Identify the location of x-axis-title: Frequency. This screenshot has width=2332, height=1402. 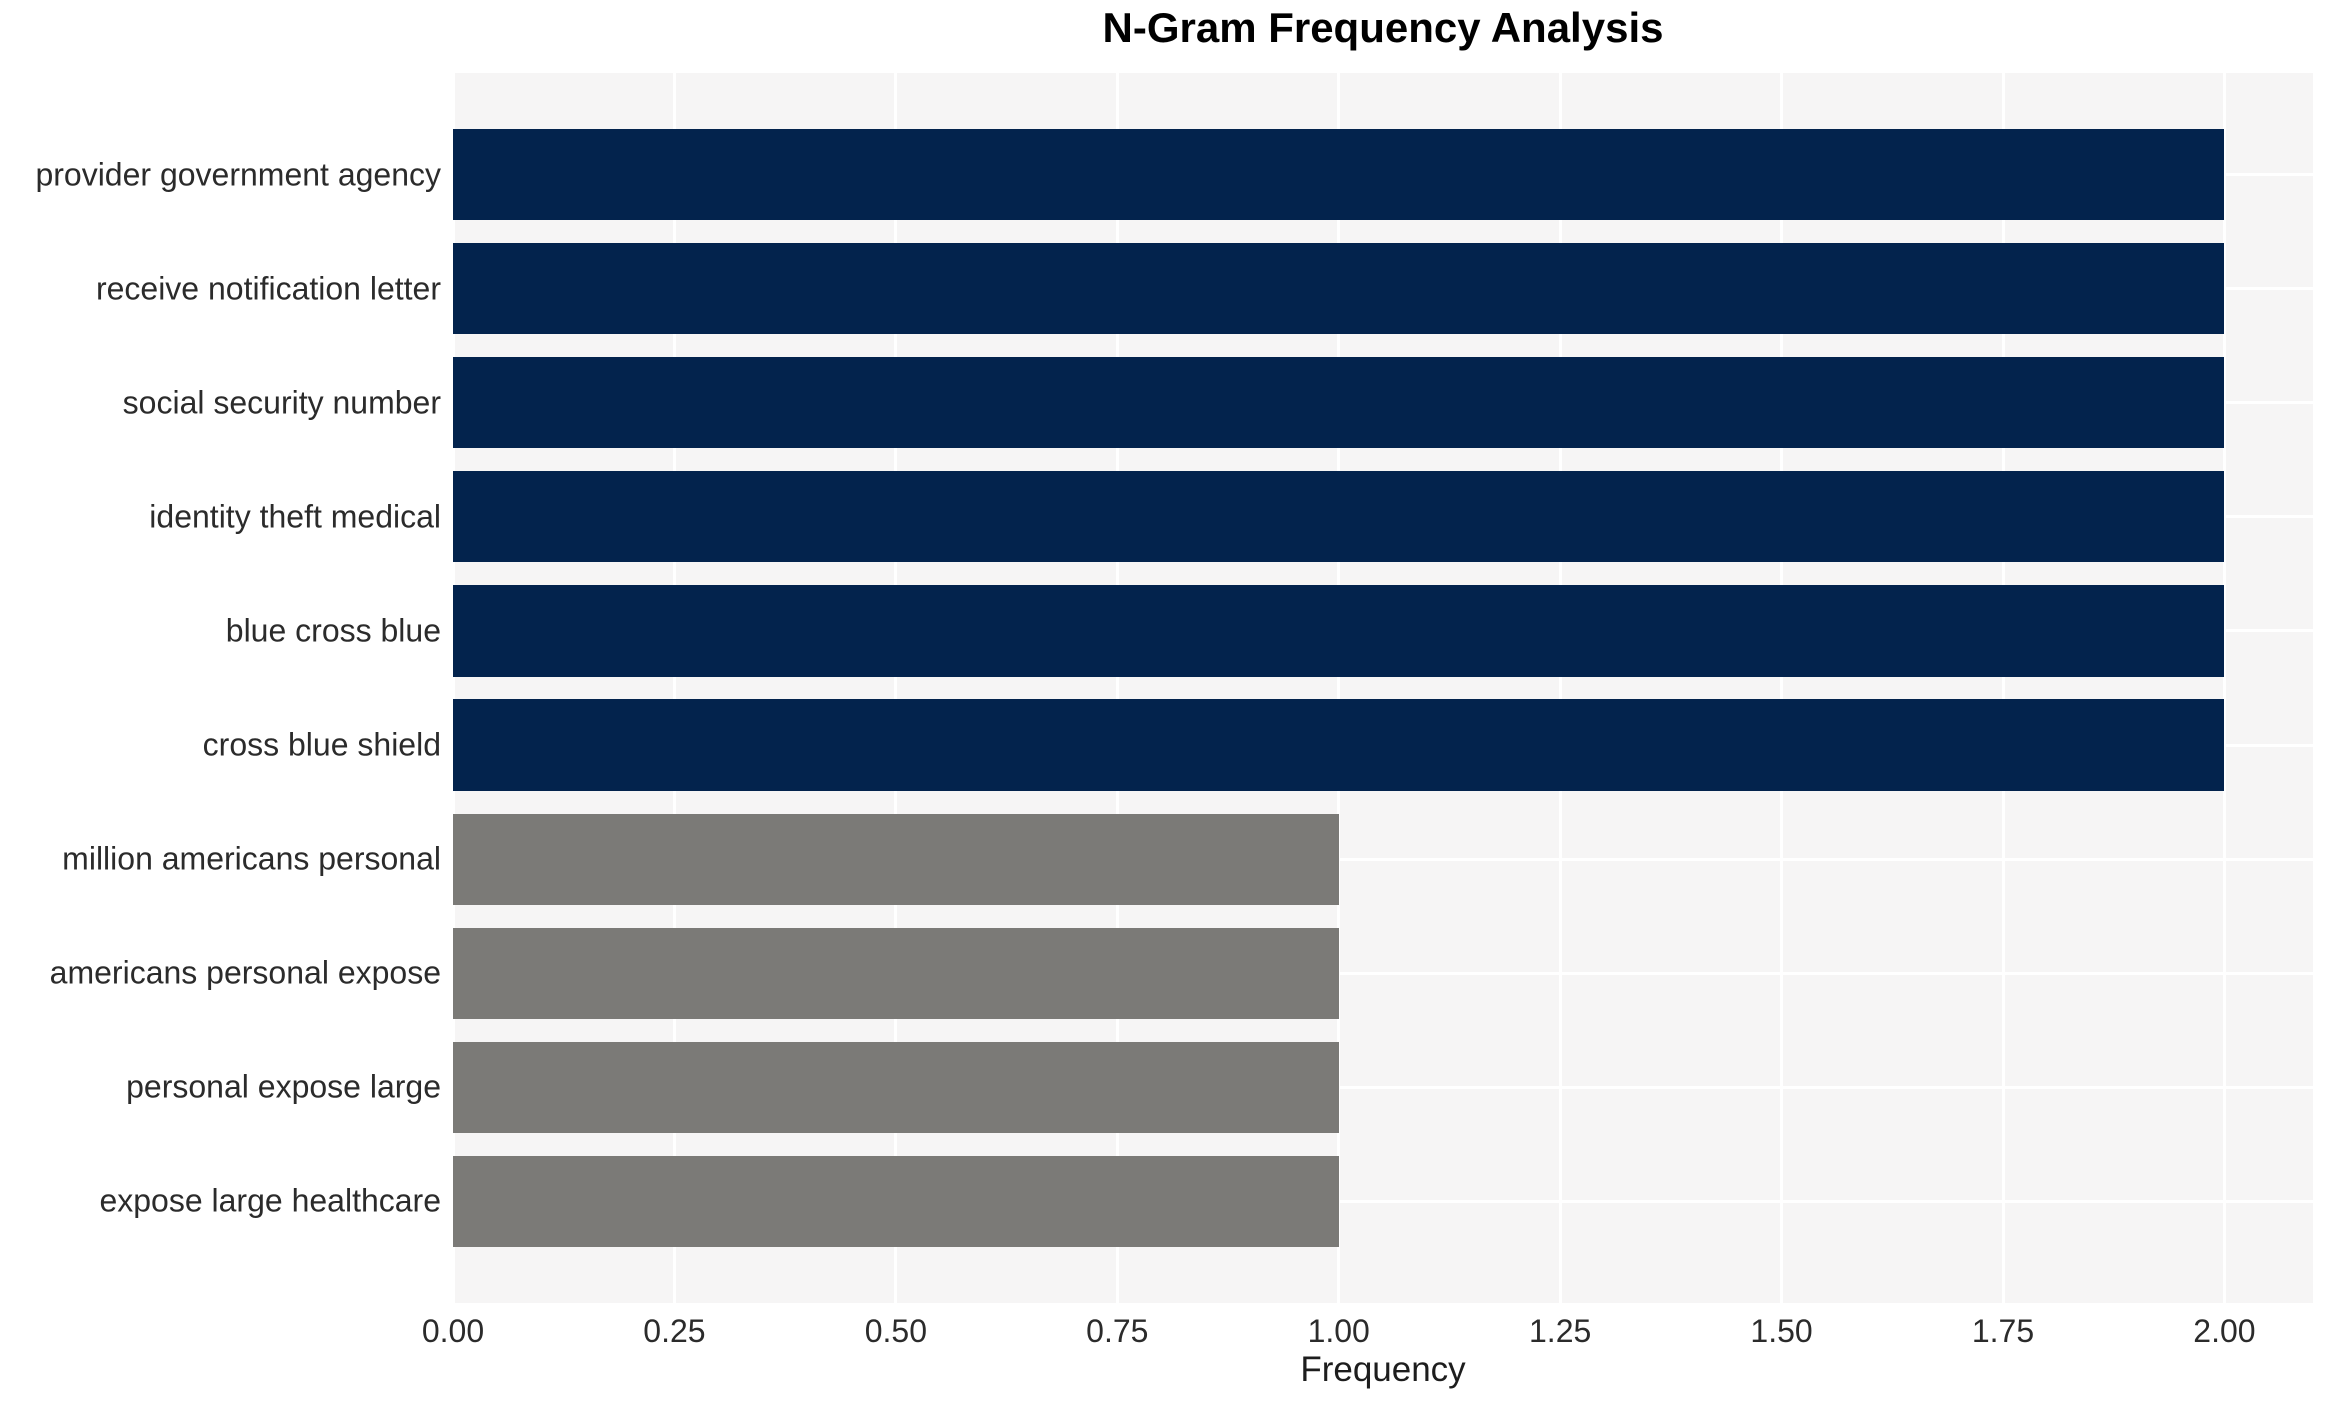
(1383, 1369).